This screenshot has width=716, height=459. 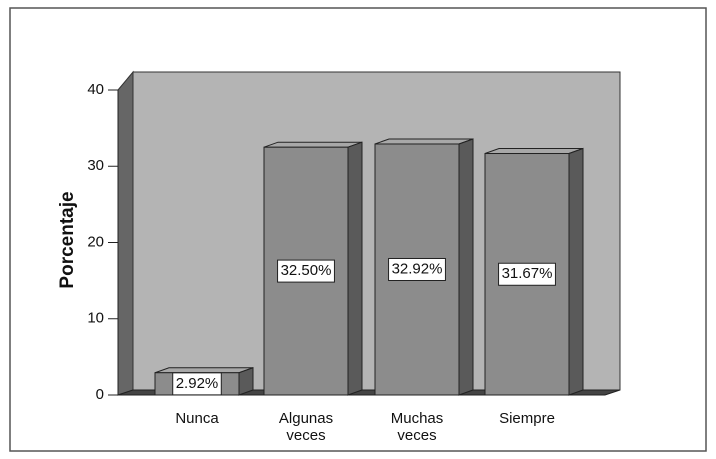 I want to click on value-label: 2.92%, so click(x=197, y=383).